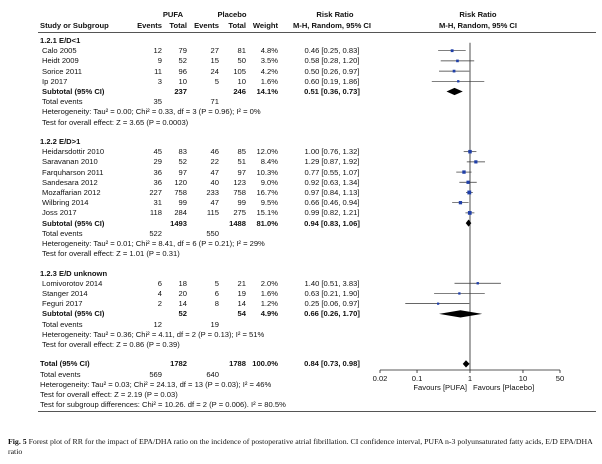  Describe the element at coordinates (212, 192) in the screenshot. I see `events-placebo: 233` at that location.